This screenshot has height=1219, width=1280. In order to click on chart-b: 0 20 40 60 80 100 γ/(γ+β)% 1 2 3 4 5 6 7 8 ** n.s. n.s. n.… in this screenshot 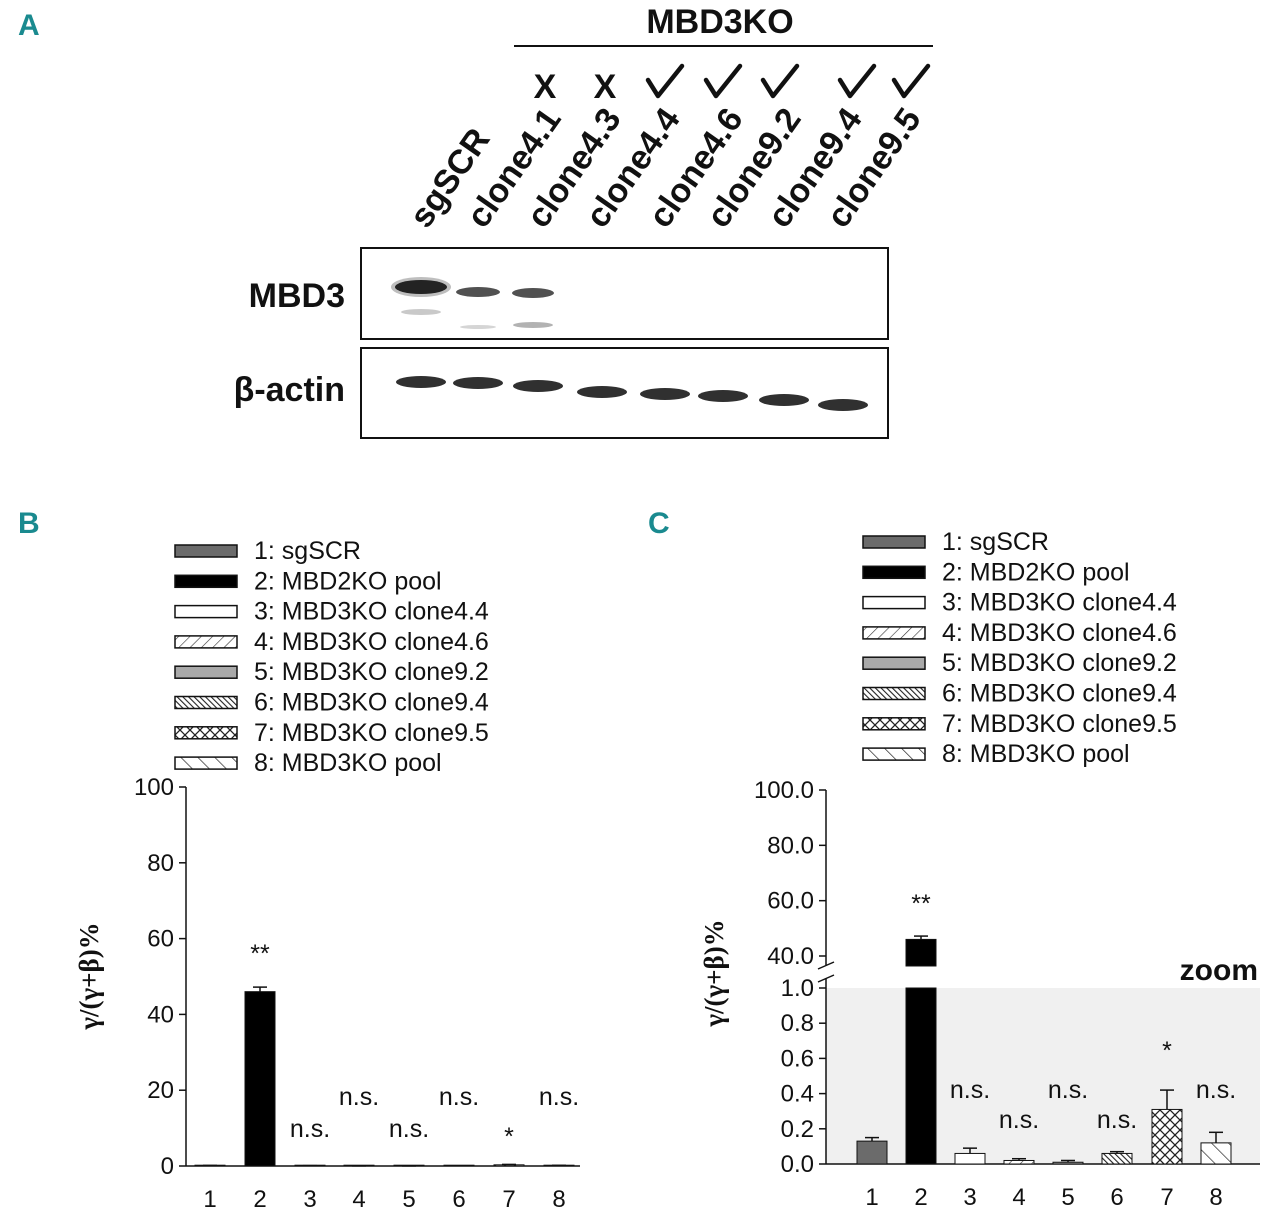, I will do `click(327, 993)`.